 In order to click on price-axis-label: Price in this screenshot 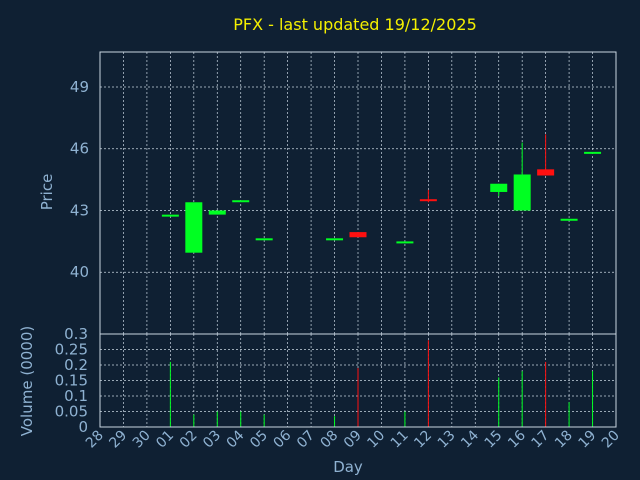, I will do `click(47, 192)`.